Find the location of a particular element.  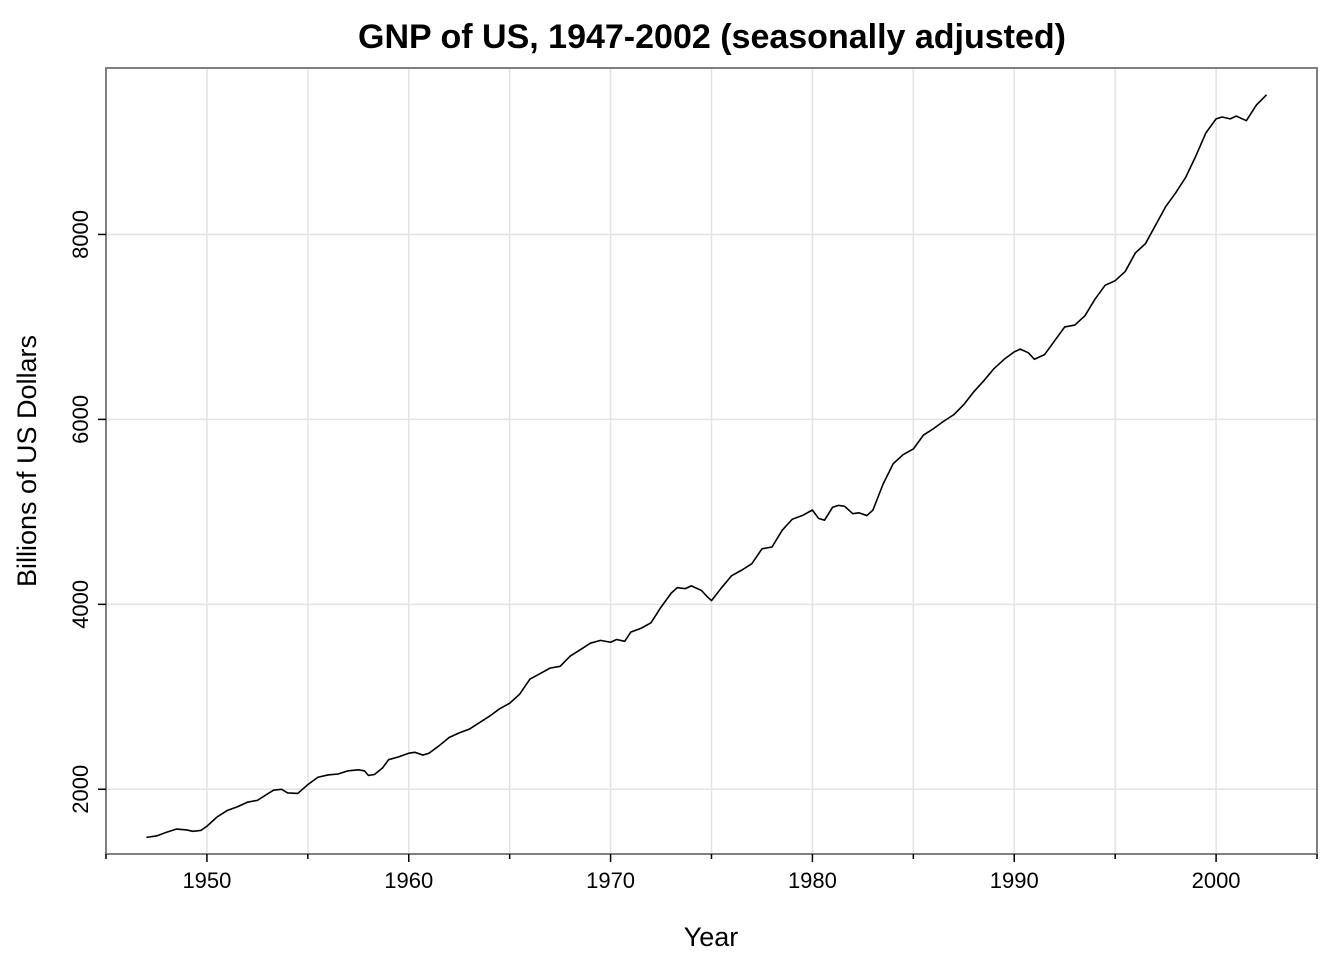

x-axis-label: Year is located at coordinates (711, 937).